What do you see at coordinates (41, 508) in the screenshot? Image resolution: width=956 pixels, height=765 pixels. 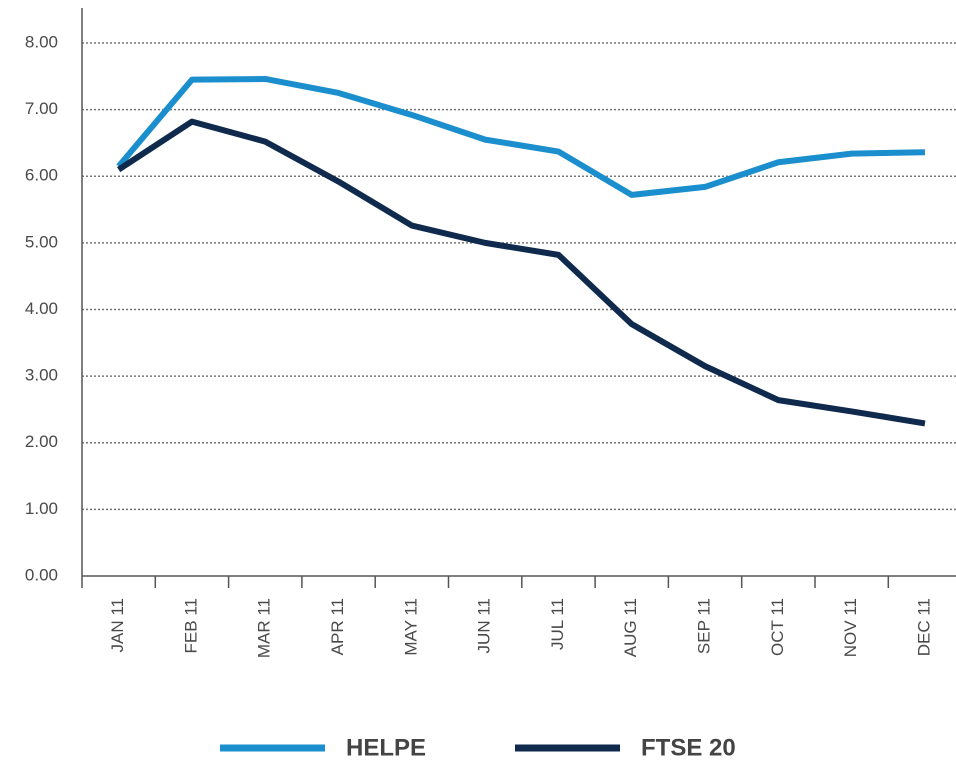 I see `y-tick-label: 1.00` at bounding box center [41, 508].